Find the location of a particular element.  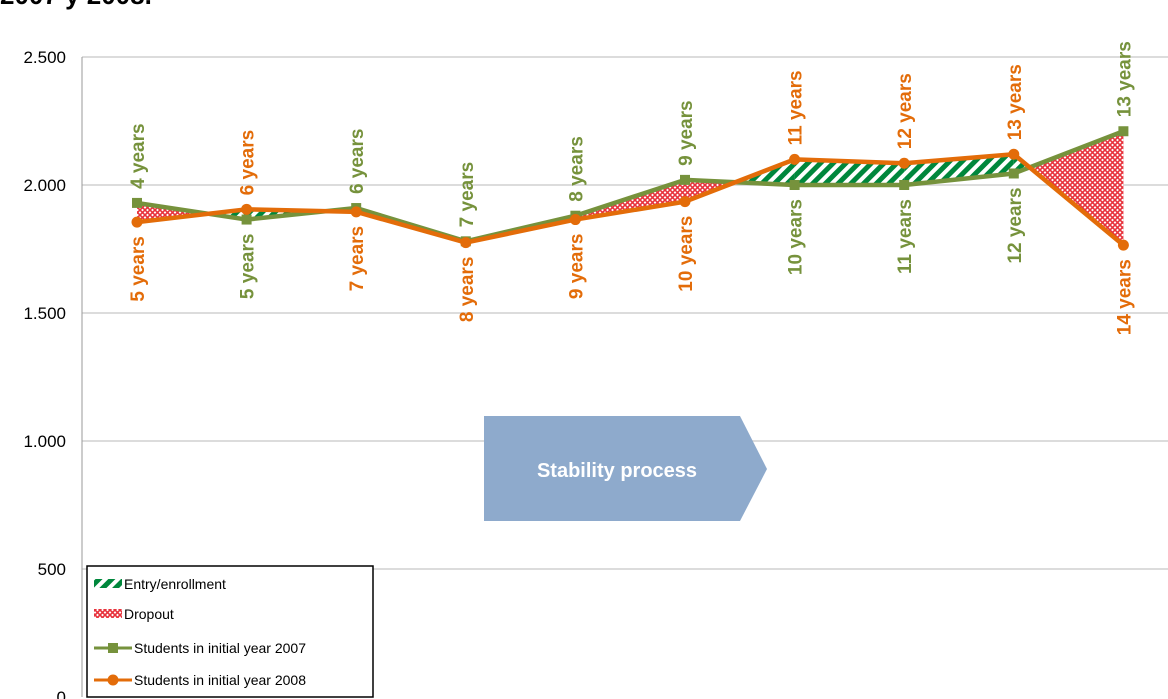

legend-entry-enrollment-swatch is located at coordinates (108, 583).